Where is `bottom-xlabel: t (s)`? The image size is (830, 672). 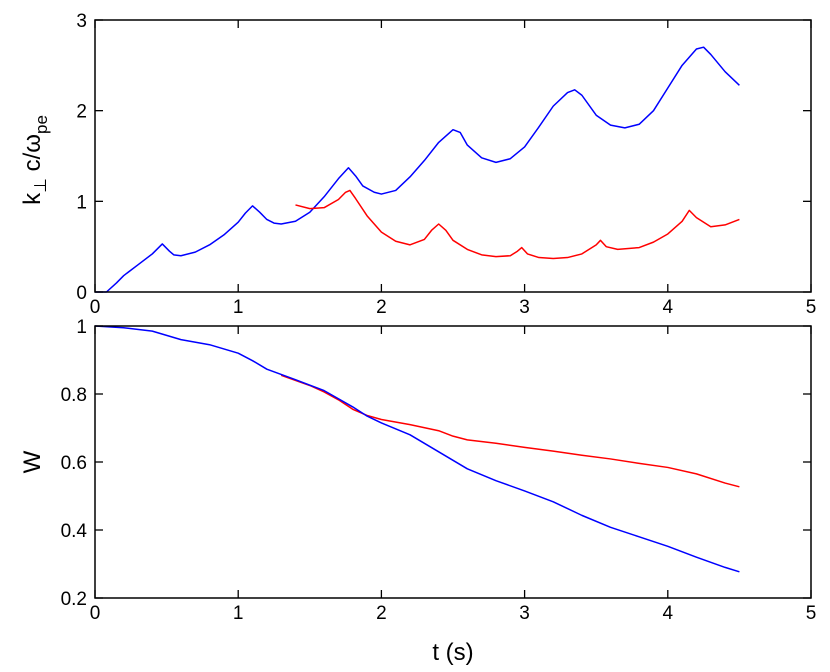
bottom-xlabel: t (s) is located at coordinates (452, 652).